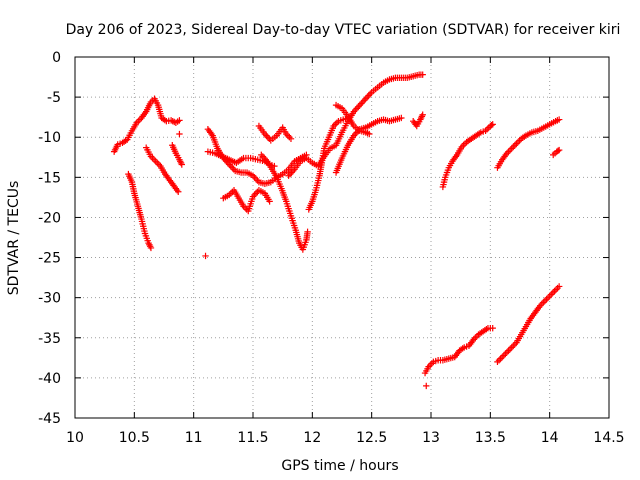 Image resolution: width=640 pixels, height=480 pixels. I want to click on y-tick-label: -20, so click(49, 218).